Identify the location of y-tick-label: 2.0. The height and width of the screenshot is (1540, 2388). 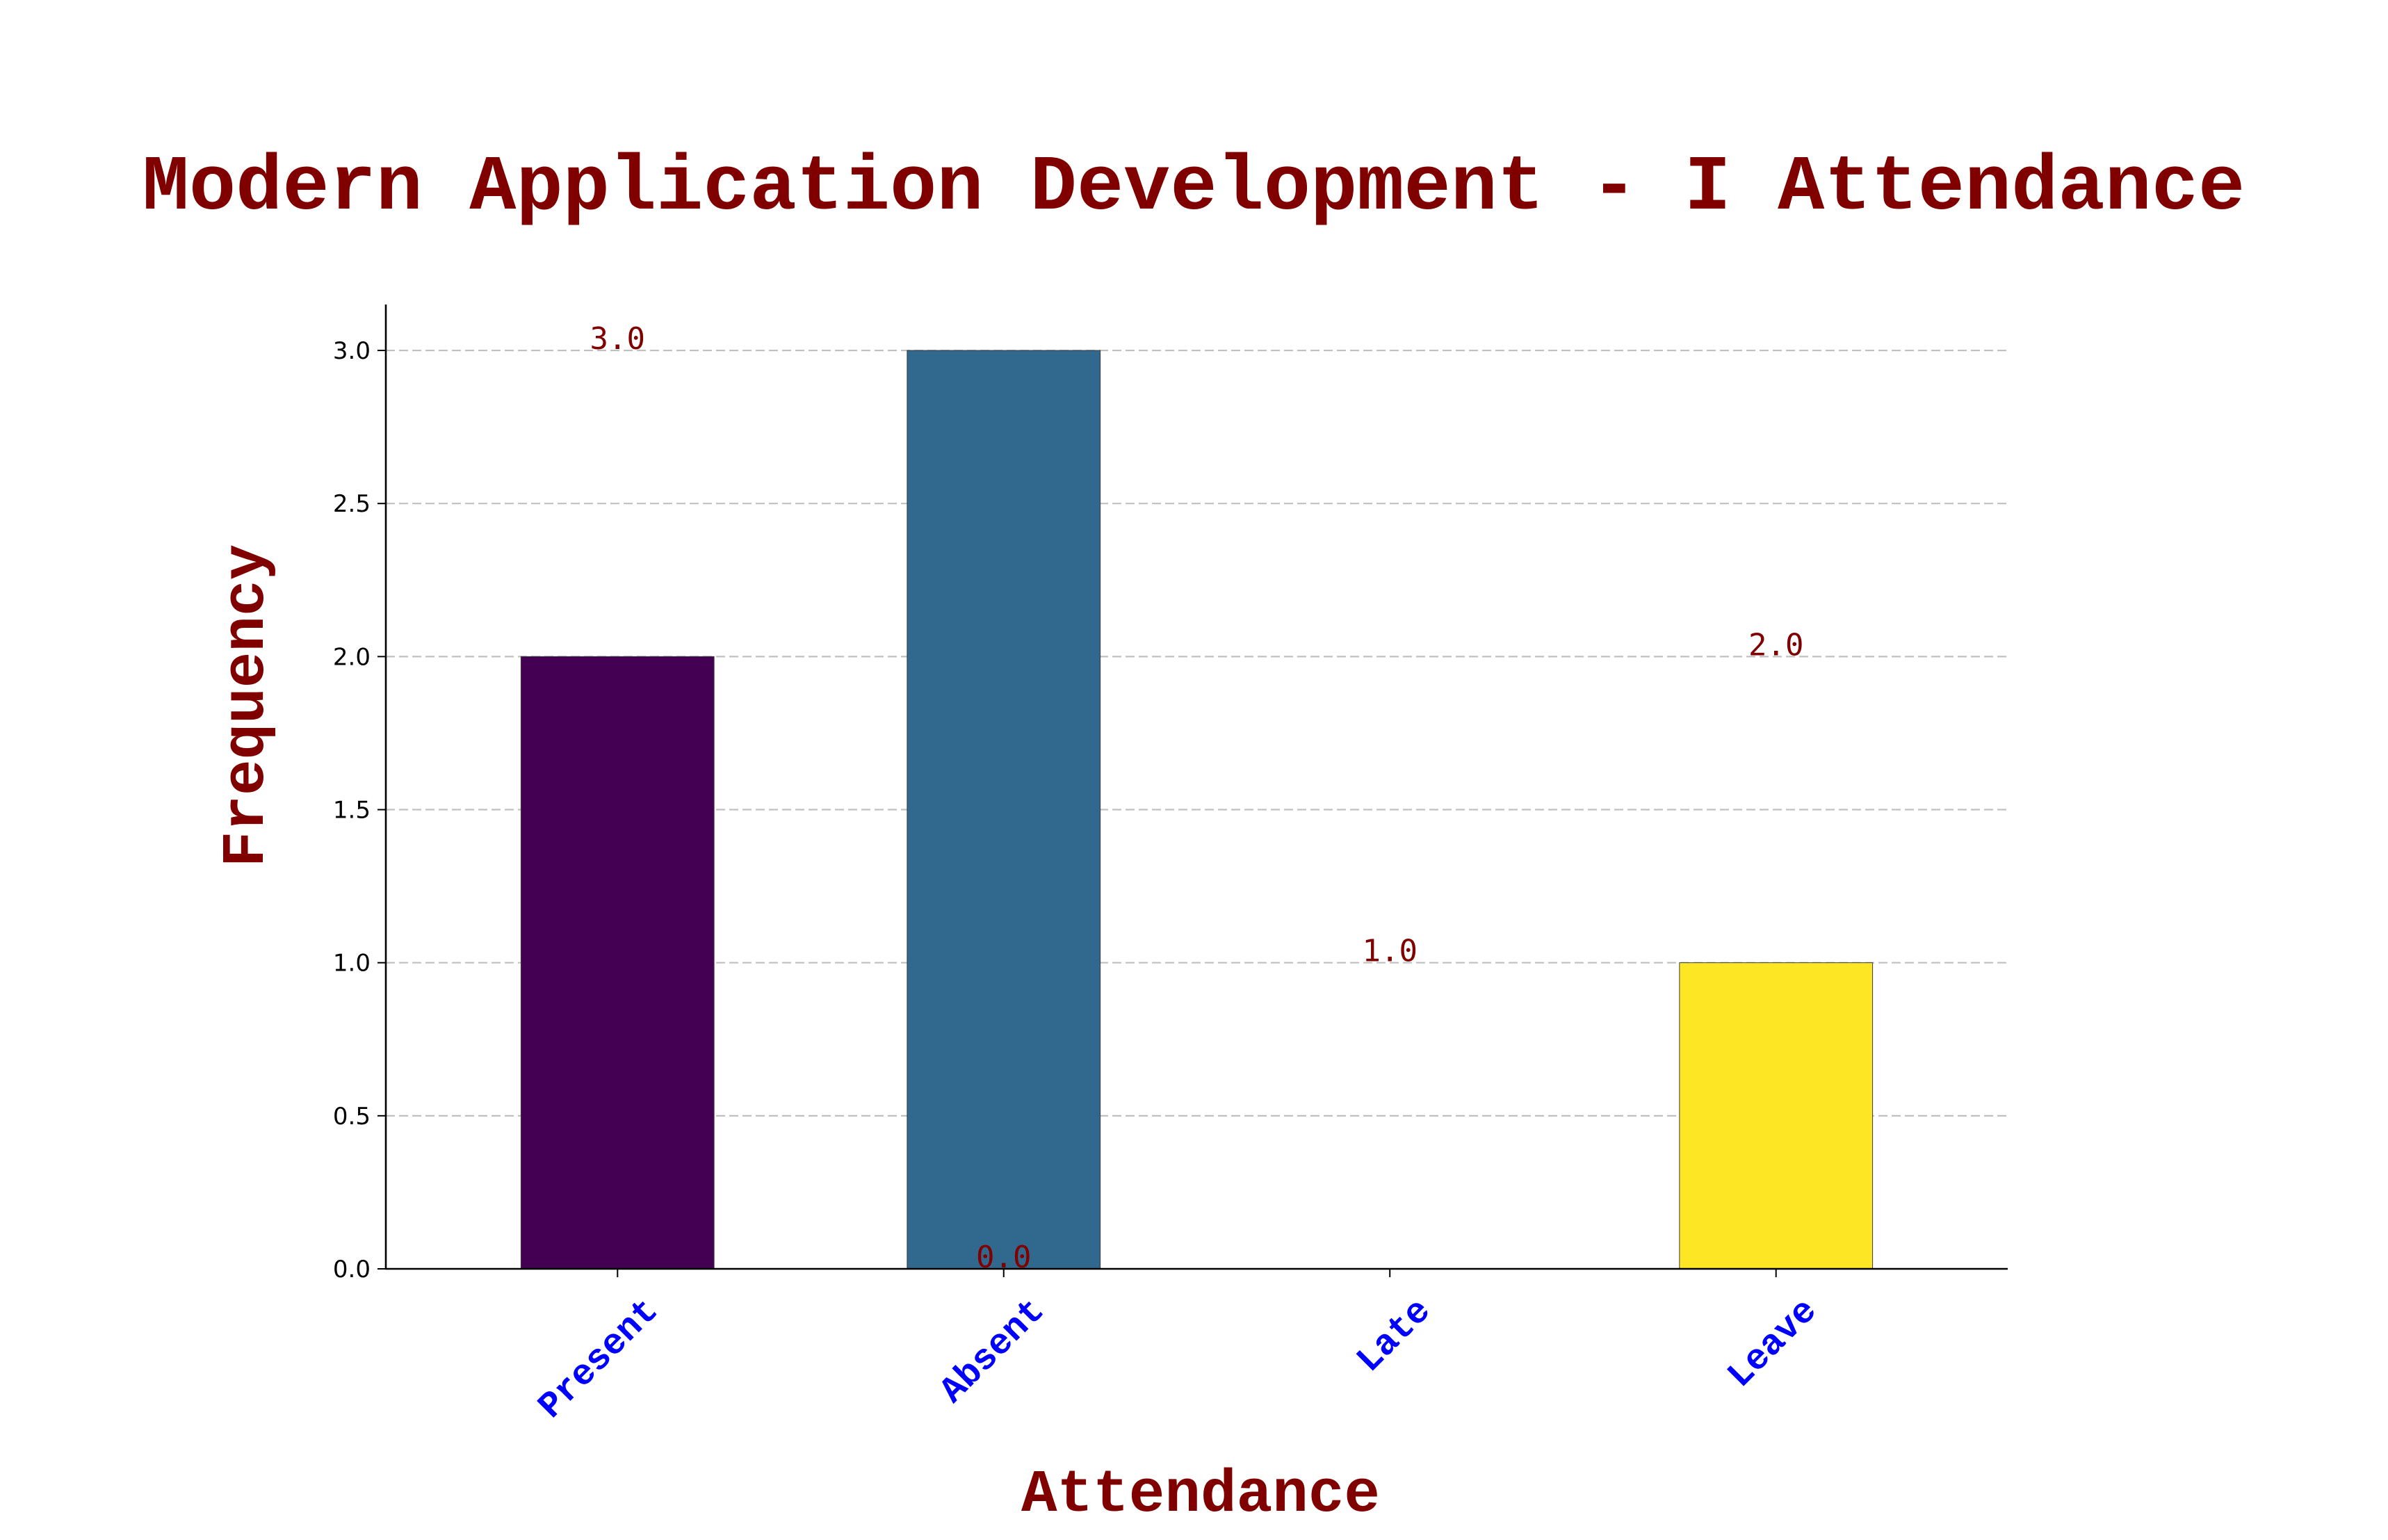
(352, 657).